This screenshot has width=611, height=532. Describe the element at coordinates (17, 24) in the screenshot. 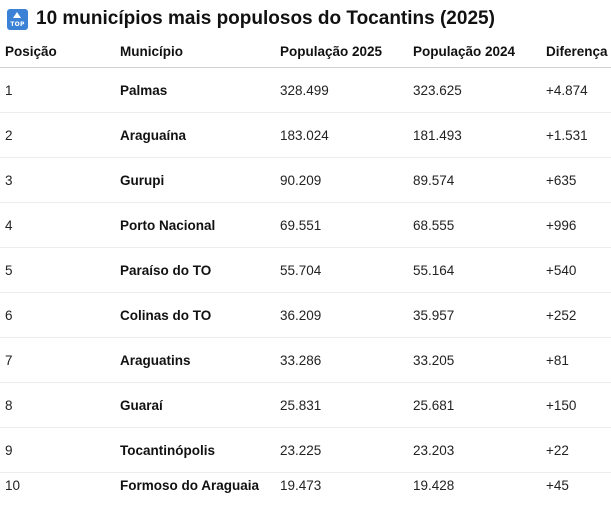

I see `top-icon-label: TOP` at that location.